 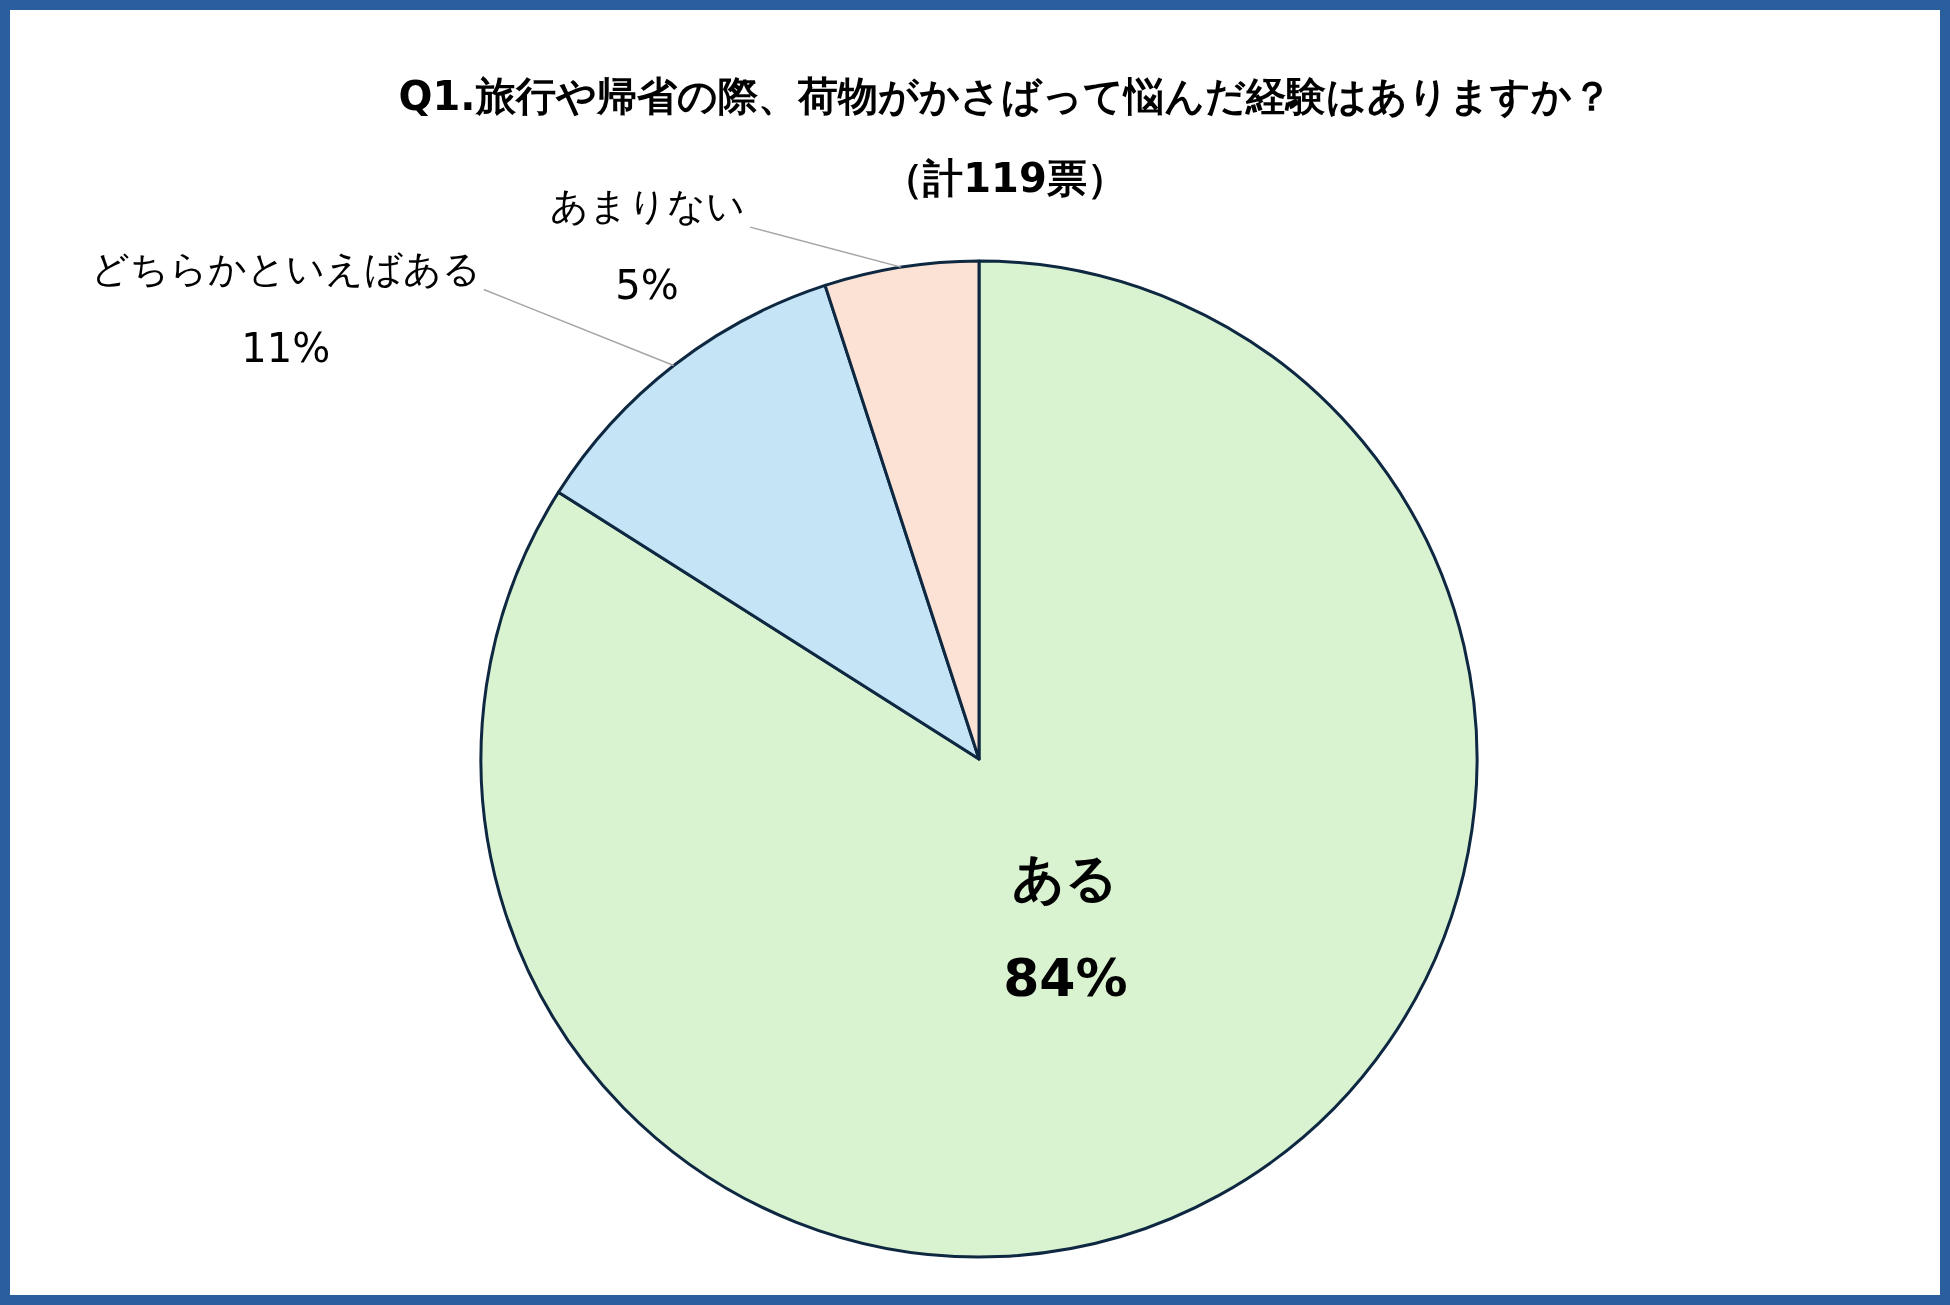 What do you see at coordinates (286, 347) in the screenshot?
I see `data-label: 11%` at bounding box center [286, 347].